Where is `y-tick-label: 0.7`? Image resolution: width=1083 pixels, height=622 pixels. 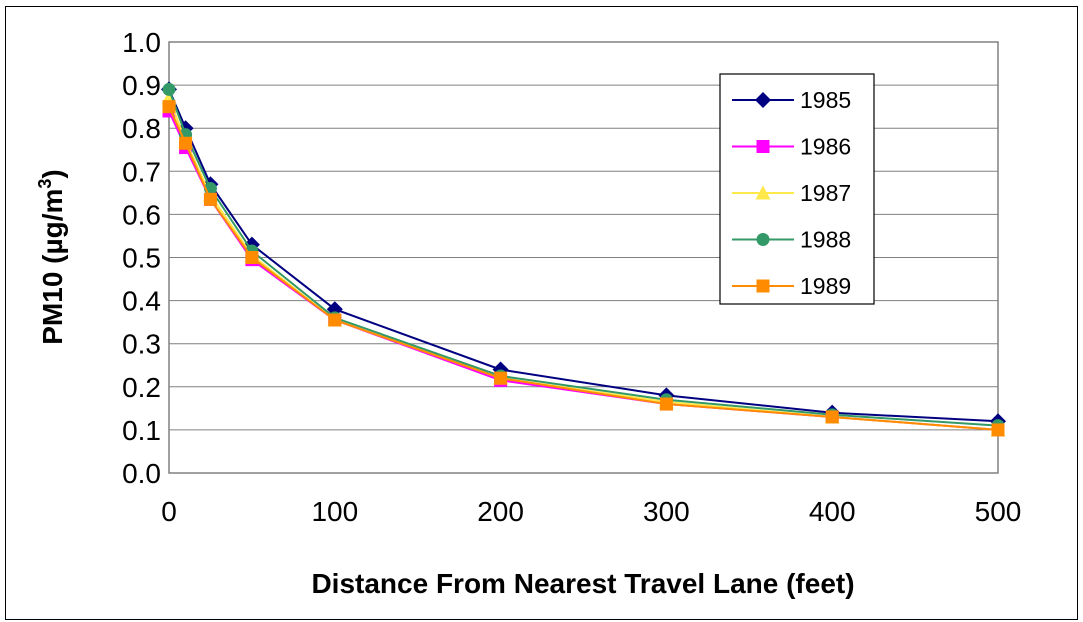
y-tick-label: 0.7 is located at coordinates (141, 171).